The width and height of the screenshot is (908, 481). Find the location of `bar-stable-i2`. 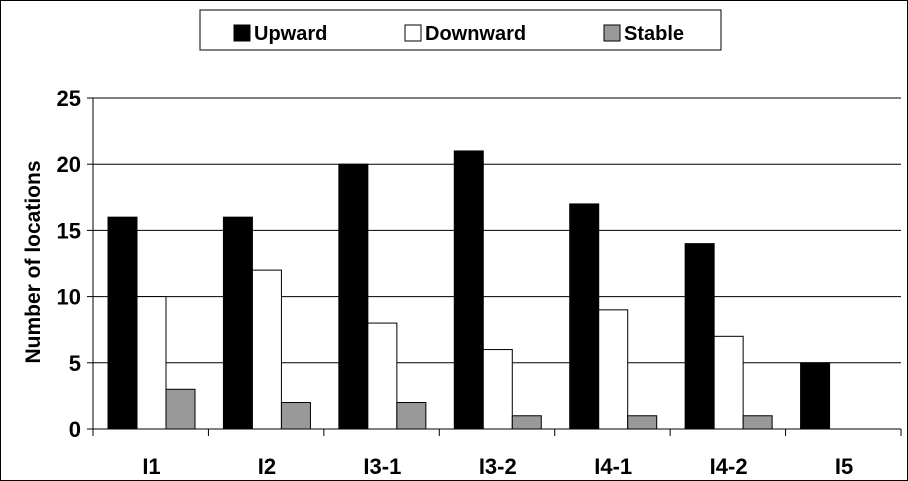

bar-stable-i2 is located at coordinates (295, 416).